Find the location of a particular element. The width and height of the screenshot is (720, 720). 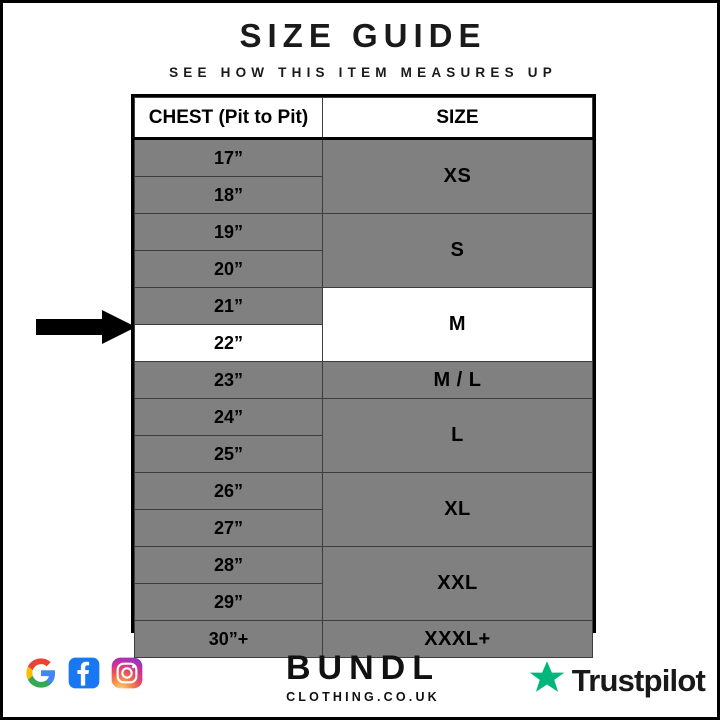

size-cell: M is located at coordinates (457, 324).